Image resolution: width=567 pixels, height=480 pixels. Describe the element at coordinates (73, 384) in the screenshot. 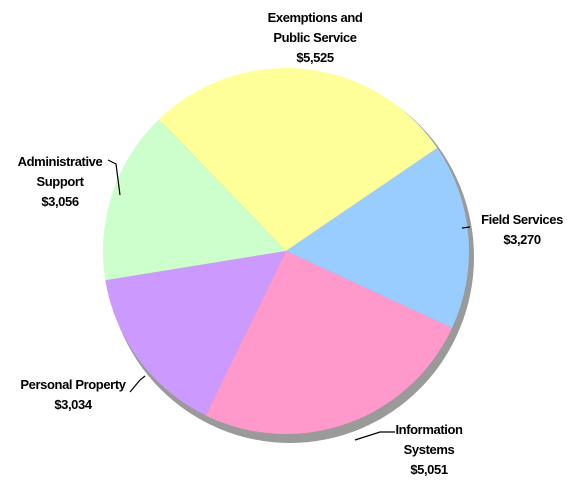

I see `category-label: Personal Property` at that location.